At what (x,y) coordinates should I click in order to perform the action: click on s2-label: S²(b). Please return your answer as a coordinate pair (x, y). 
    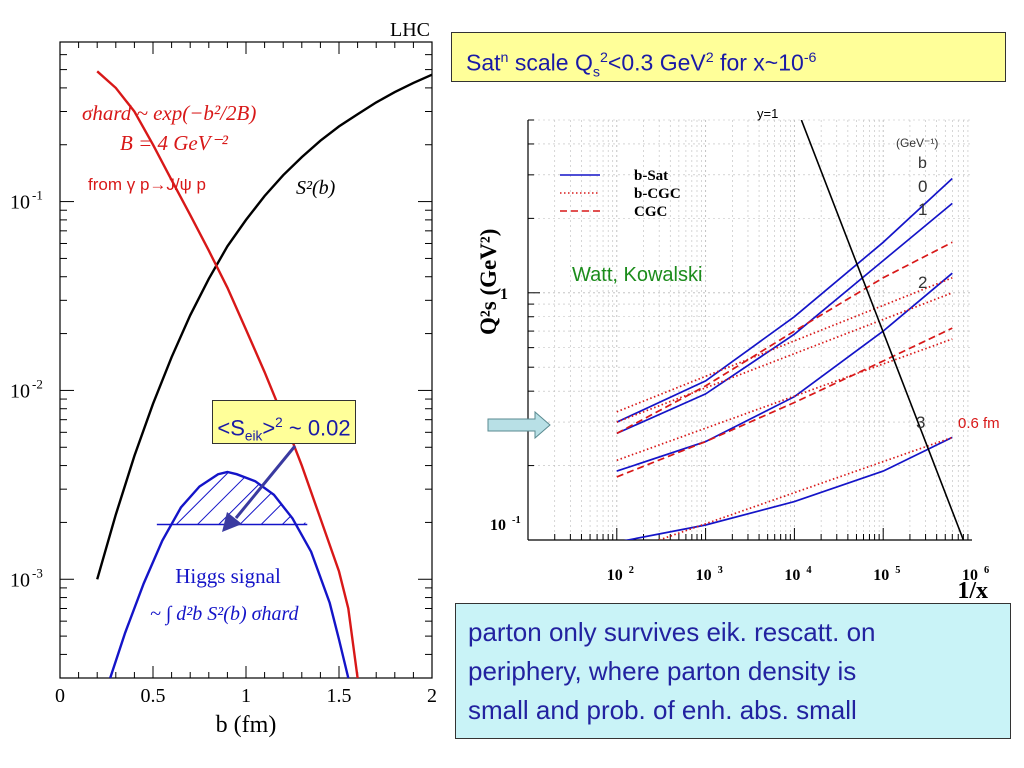
    Looking at the image, I should click on (316, 188).